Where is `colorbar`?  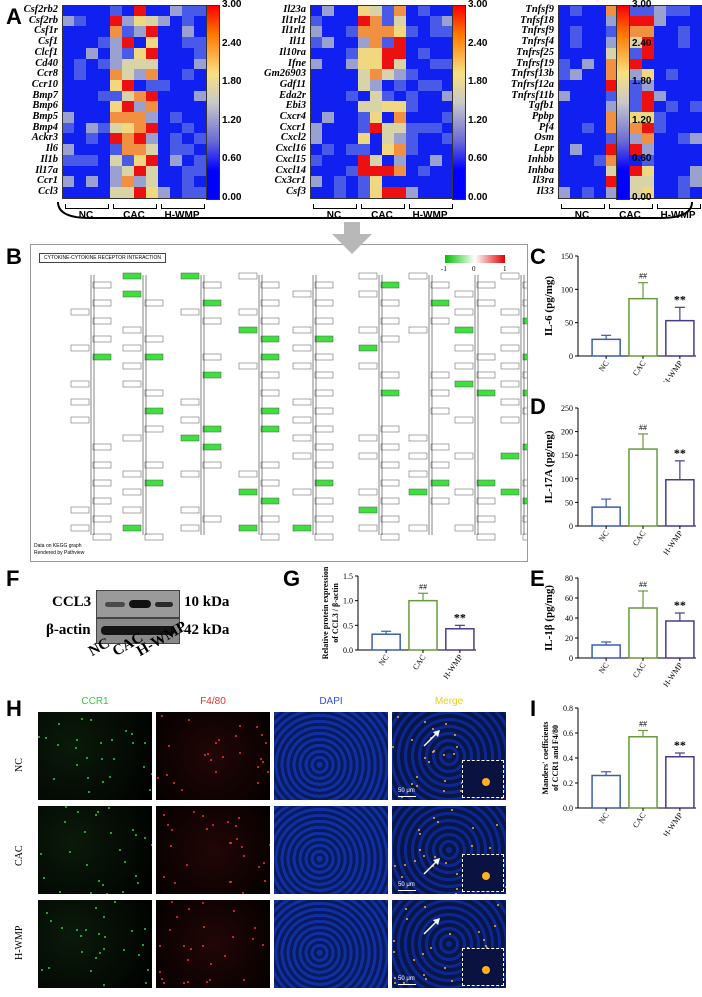
colorbar is located at coordinates (623, 102).